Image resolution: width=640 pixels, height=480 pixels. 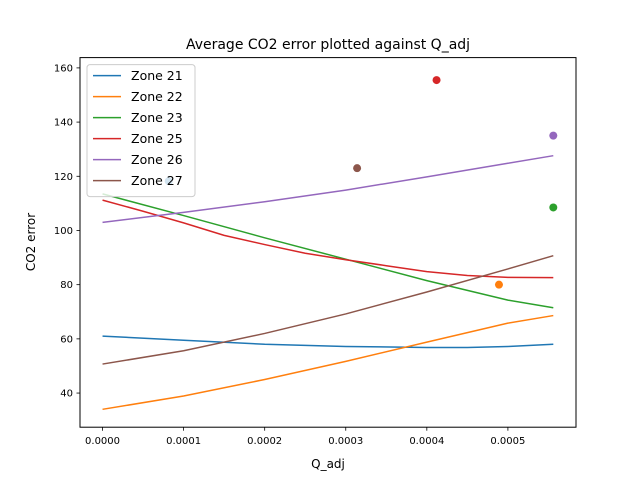 What do you see at coordinates (102, 441) in the screenshot?
I see `x-tick-label: 0.0000` at bounding box center [102, 441].